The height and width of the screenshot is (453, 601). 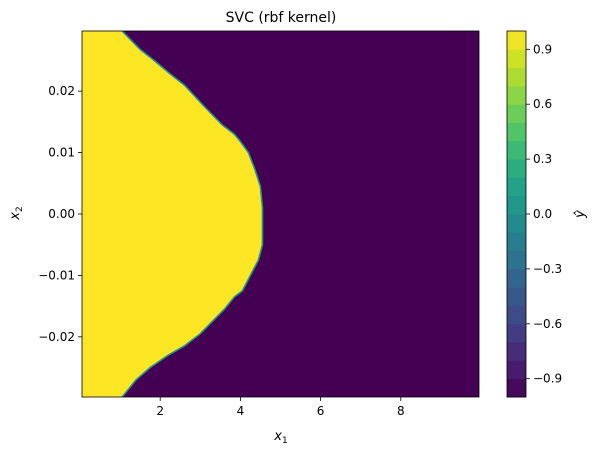 I want to click on x-tick-label: 8, so click(x=401, y=411).